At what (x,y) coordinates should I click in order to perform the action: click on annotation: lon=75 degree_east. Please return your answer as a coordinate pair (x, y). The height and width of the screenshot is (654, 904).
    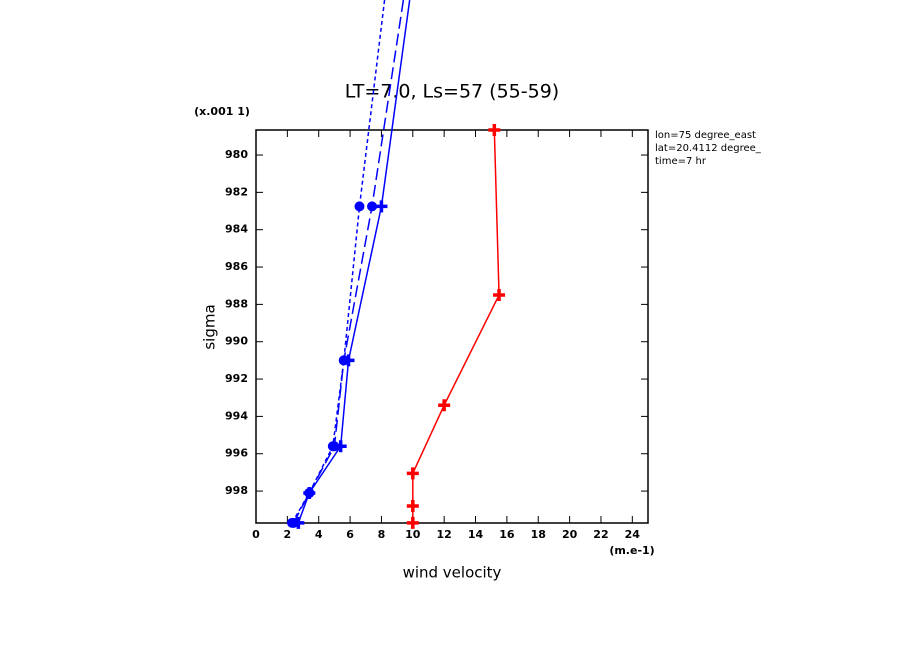
    Looking at the image, I should click on (705, 135).